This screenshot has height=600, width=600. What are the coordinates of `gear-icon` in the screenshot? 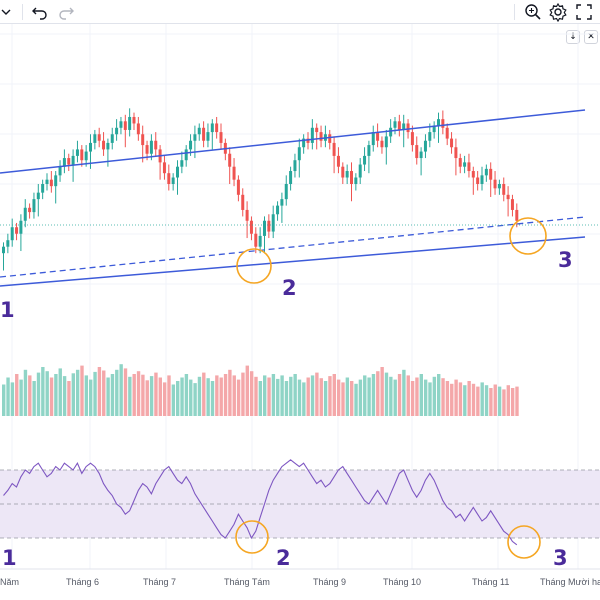 It's located at (558, 12).